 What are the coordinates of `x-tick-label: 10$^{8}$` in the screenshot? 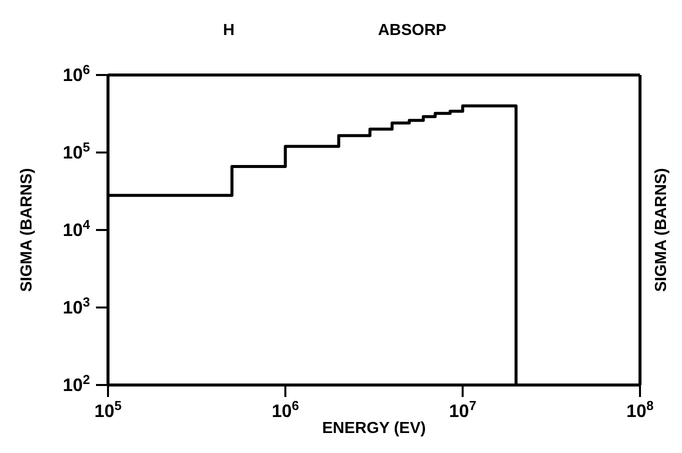 It's located at (640, 409).